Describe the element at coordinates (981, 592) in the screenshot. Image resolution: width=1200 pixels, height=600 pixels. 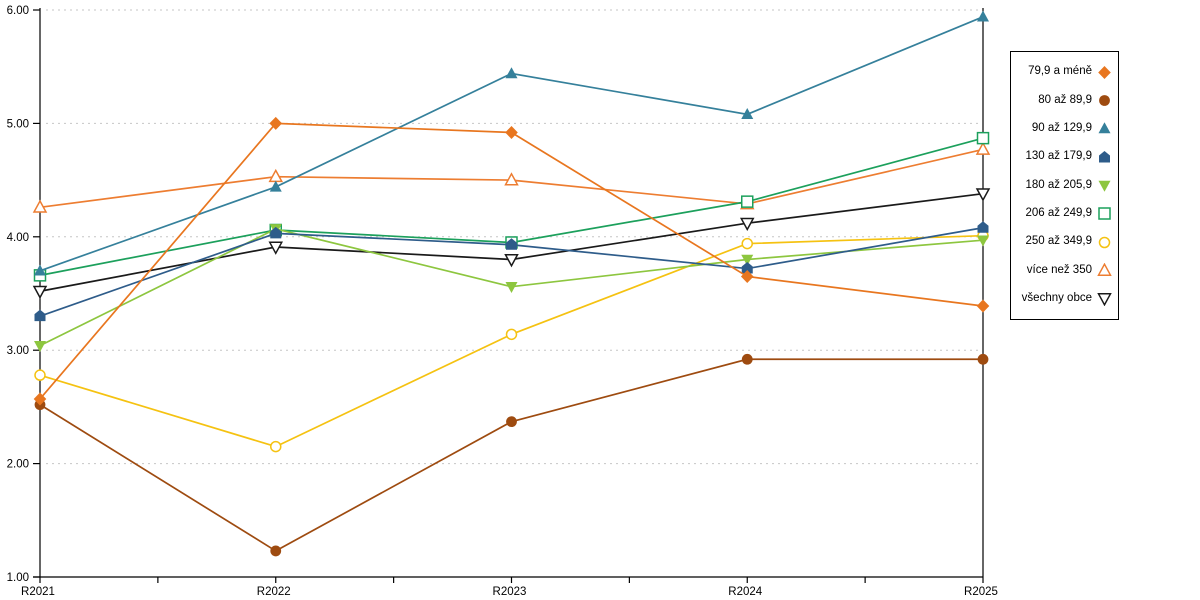
I see `x-tick-label: R2025` at that location.